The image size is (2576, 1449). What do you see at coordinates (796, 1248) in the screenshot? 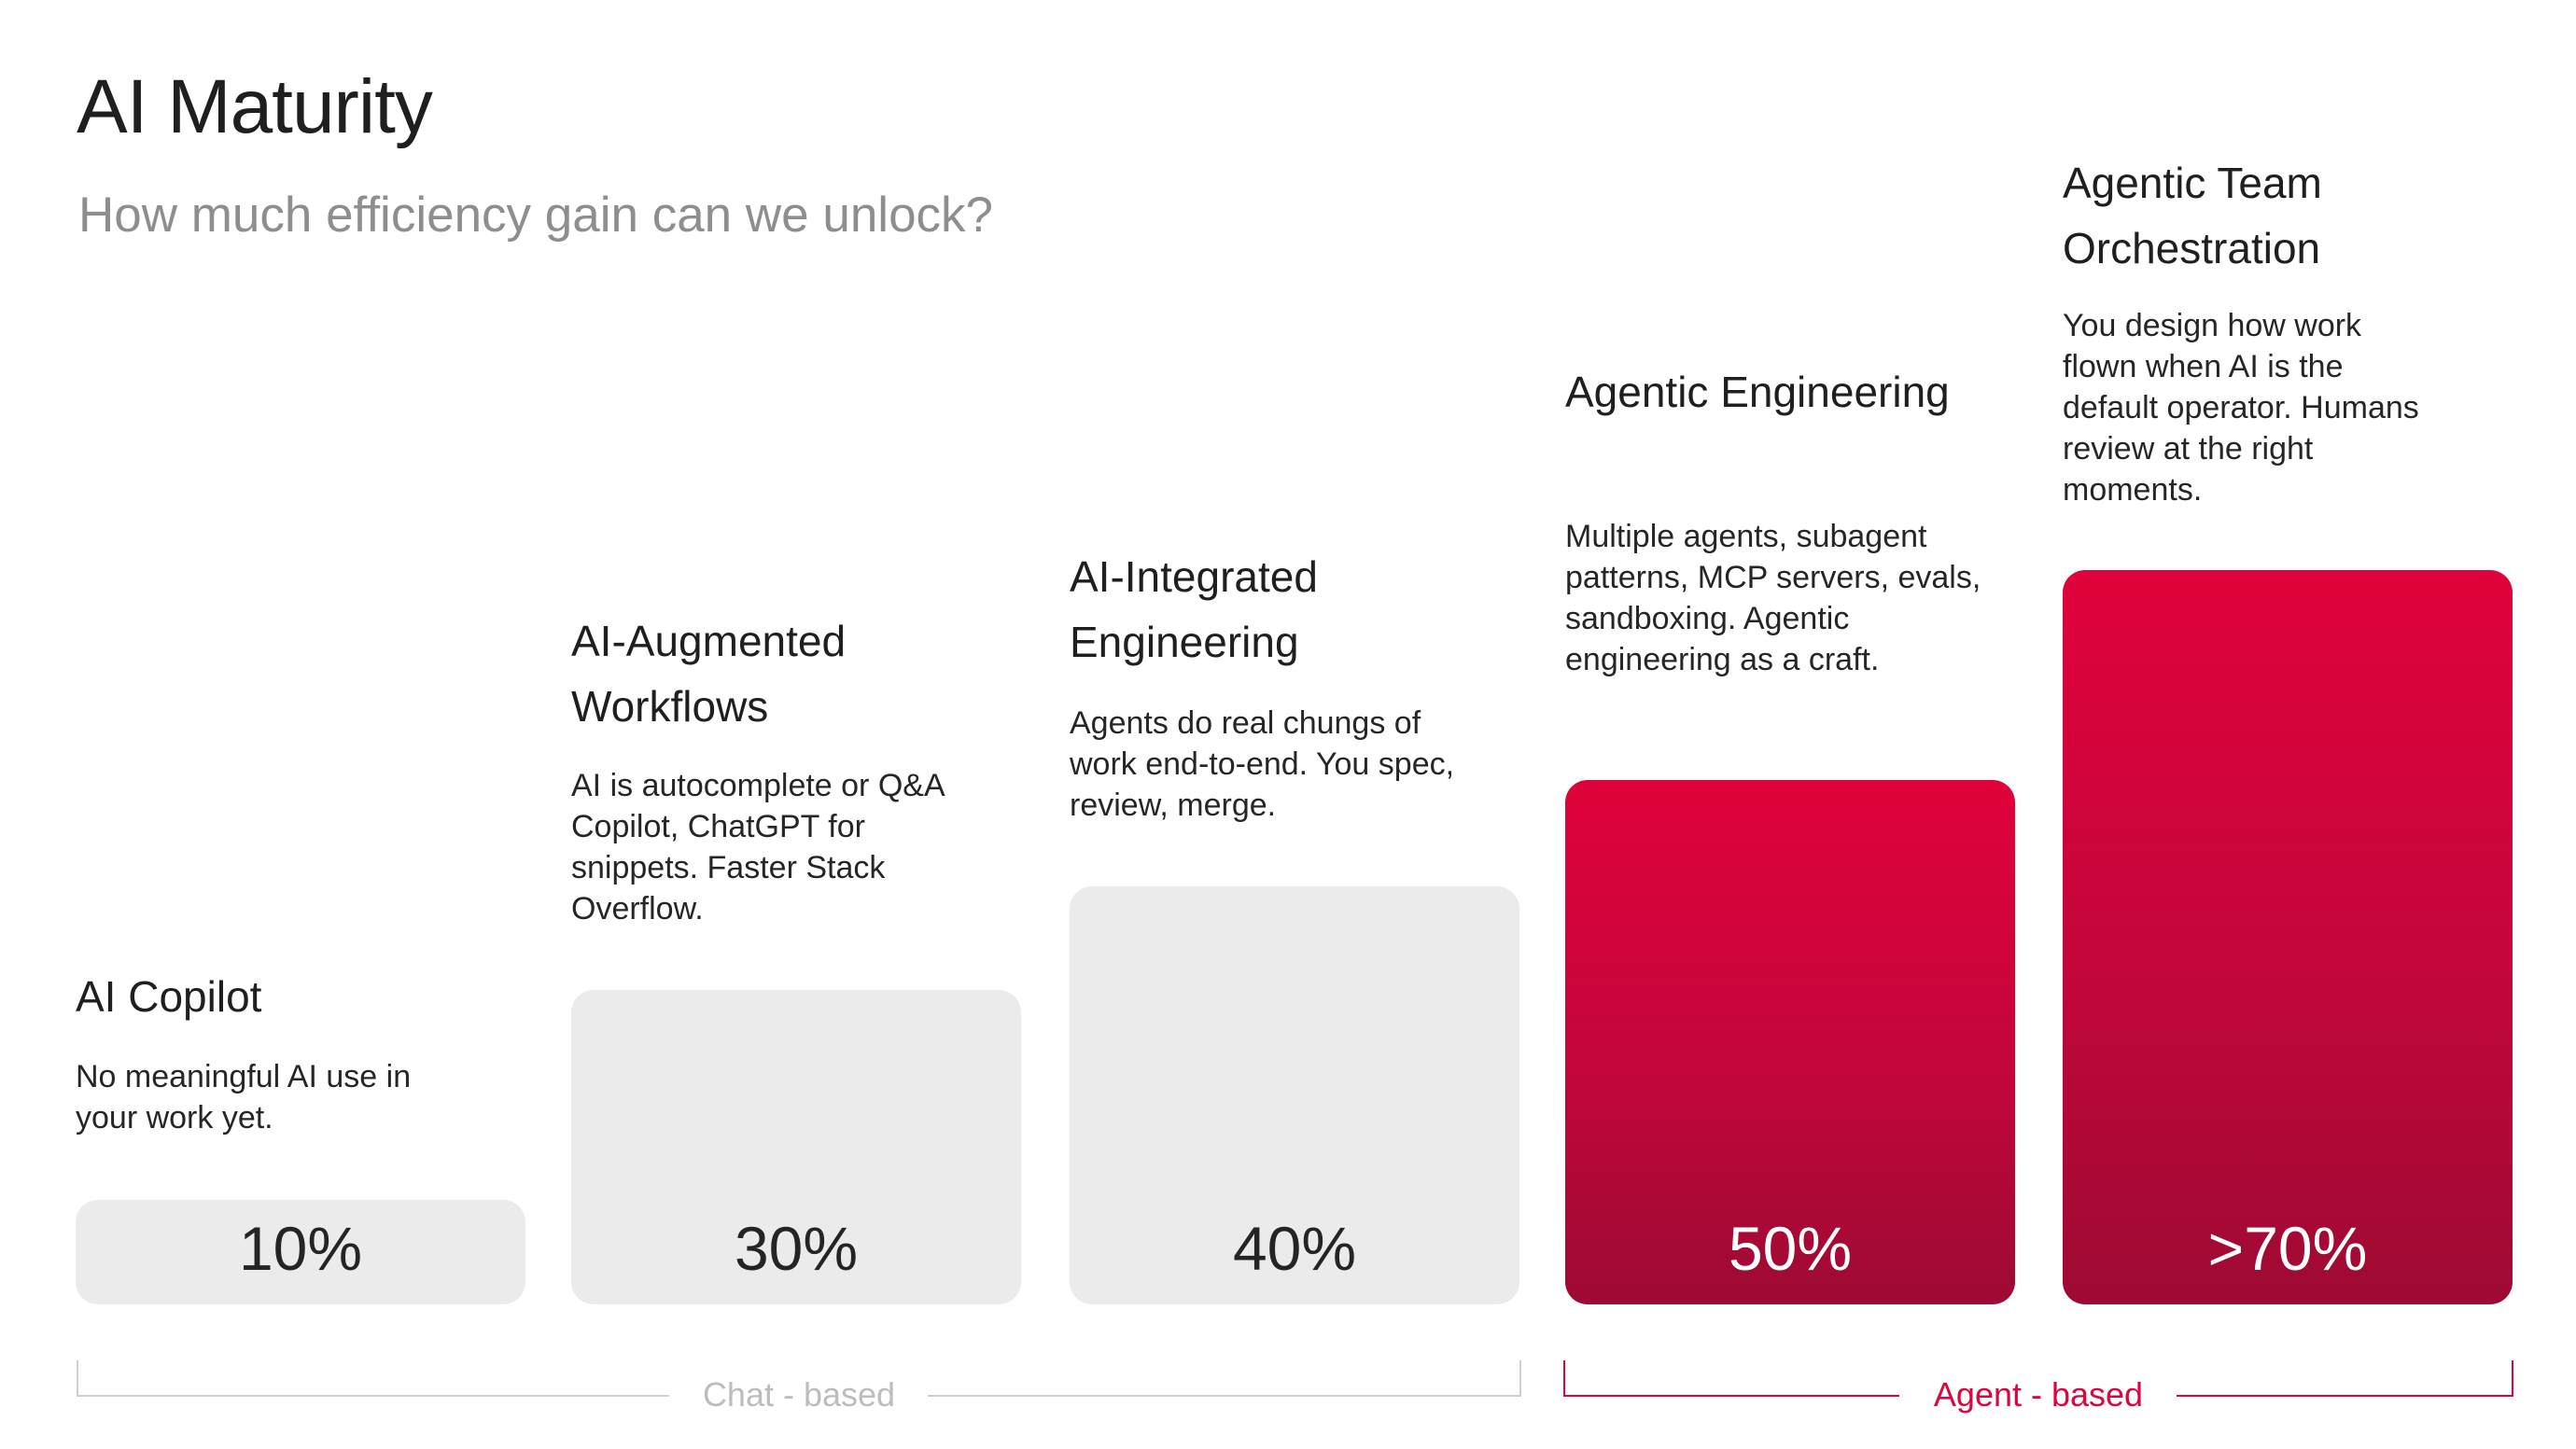
I see `bar-value-label: 30%` at bounding box center [796, 1248].